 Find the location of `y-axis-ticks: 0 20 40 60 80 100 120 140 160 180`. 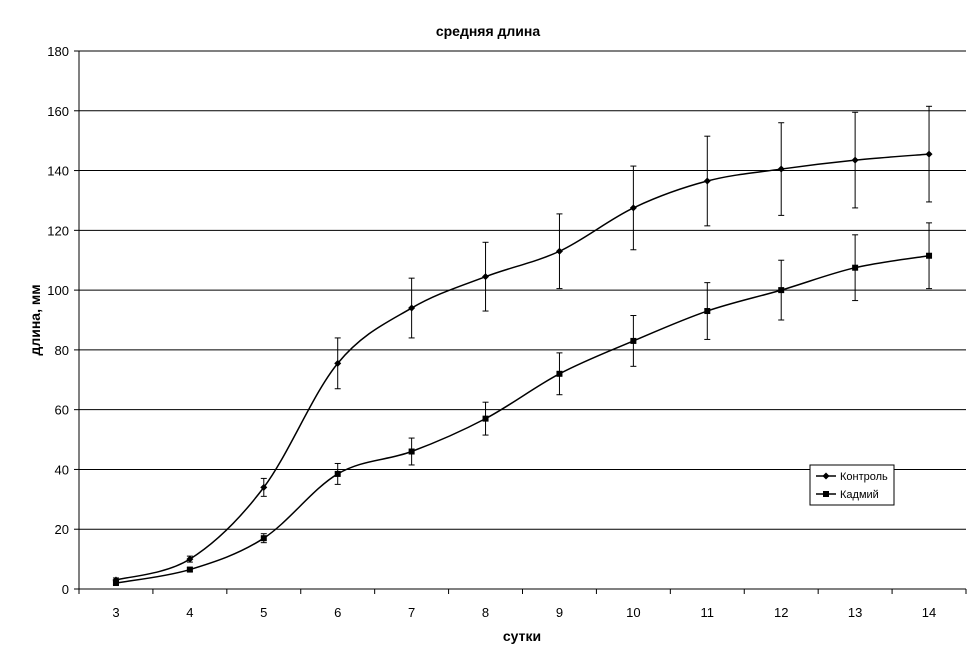

y-axis-ticks: 0 20 40 60 80 100 120 140 160 180 is located at coordinates (63, 320).